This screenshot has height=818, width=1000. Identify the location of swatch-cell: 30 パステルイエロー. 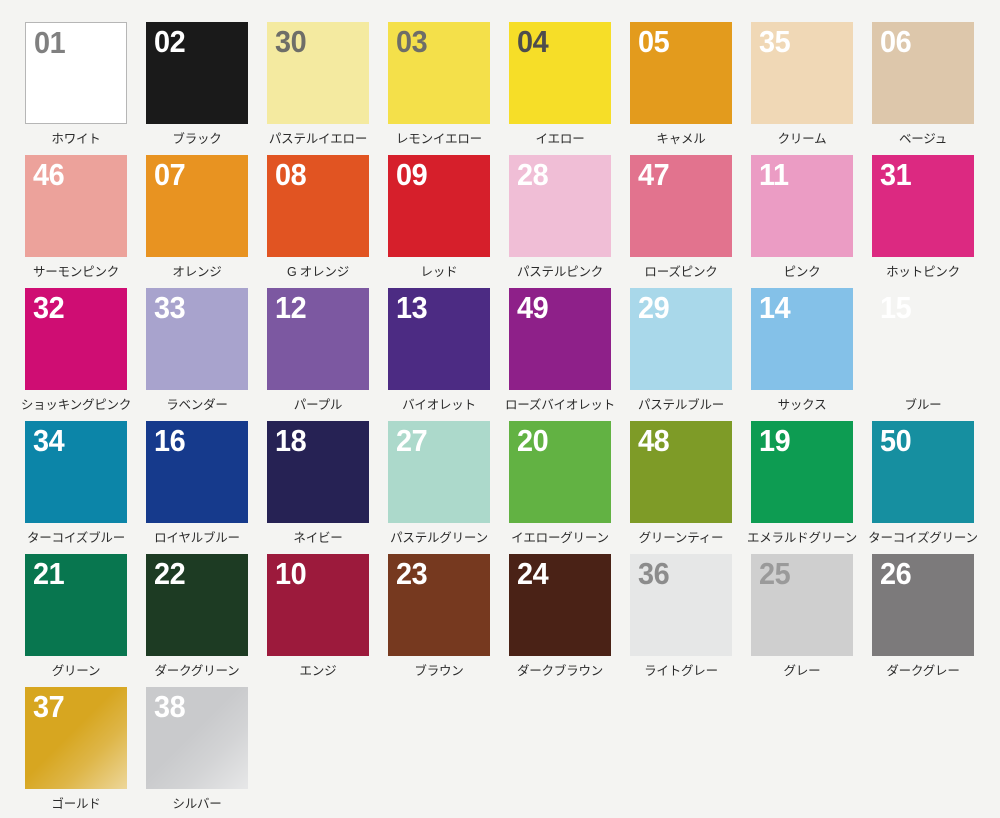
(318, 84).